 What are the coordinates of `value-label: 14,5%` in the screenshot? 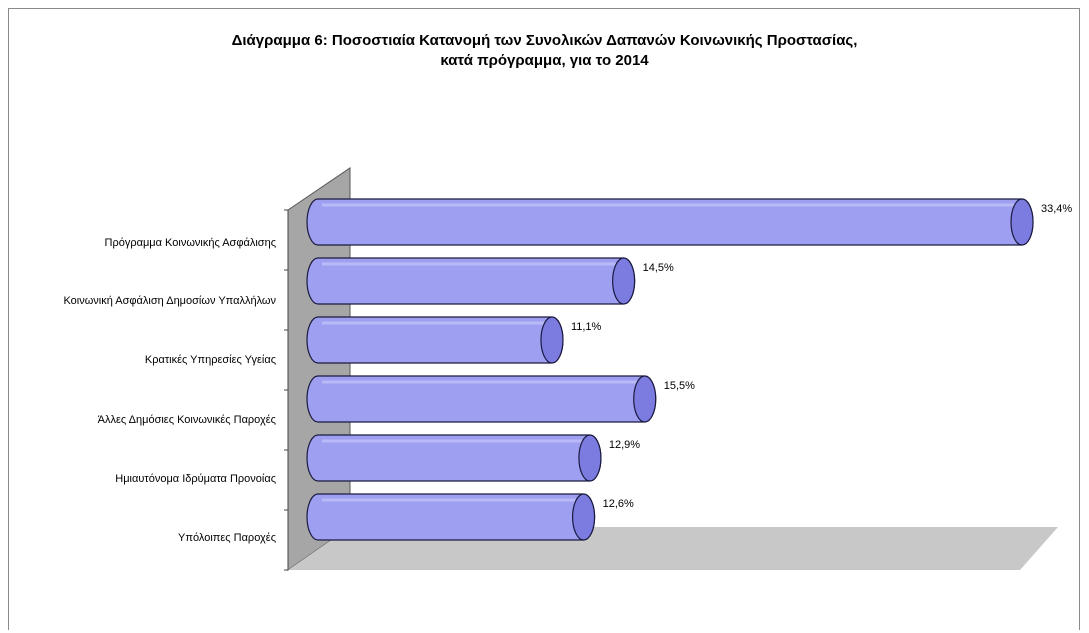 It's located at (658, 268).